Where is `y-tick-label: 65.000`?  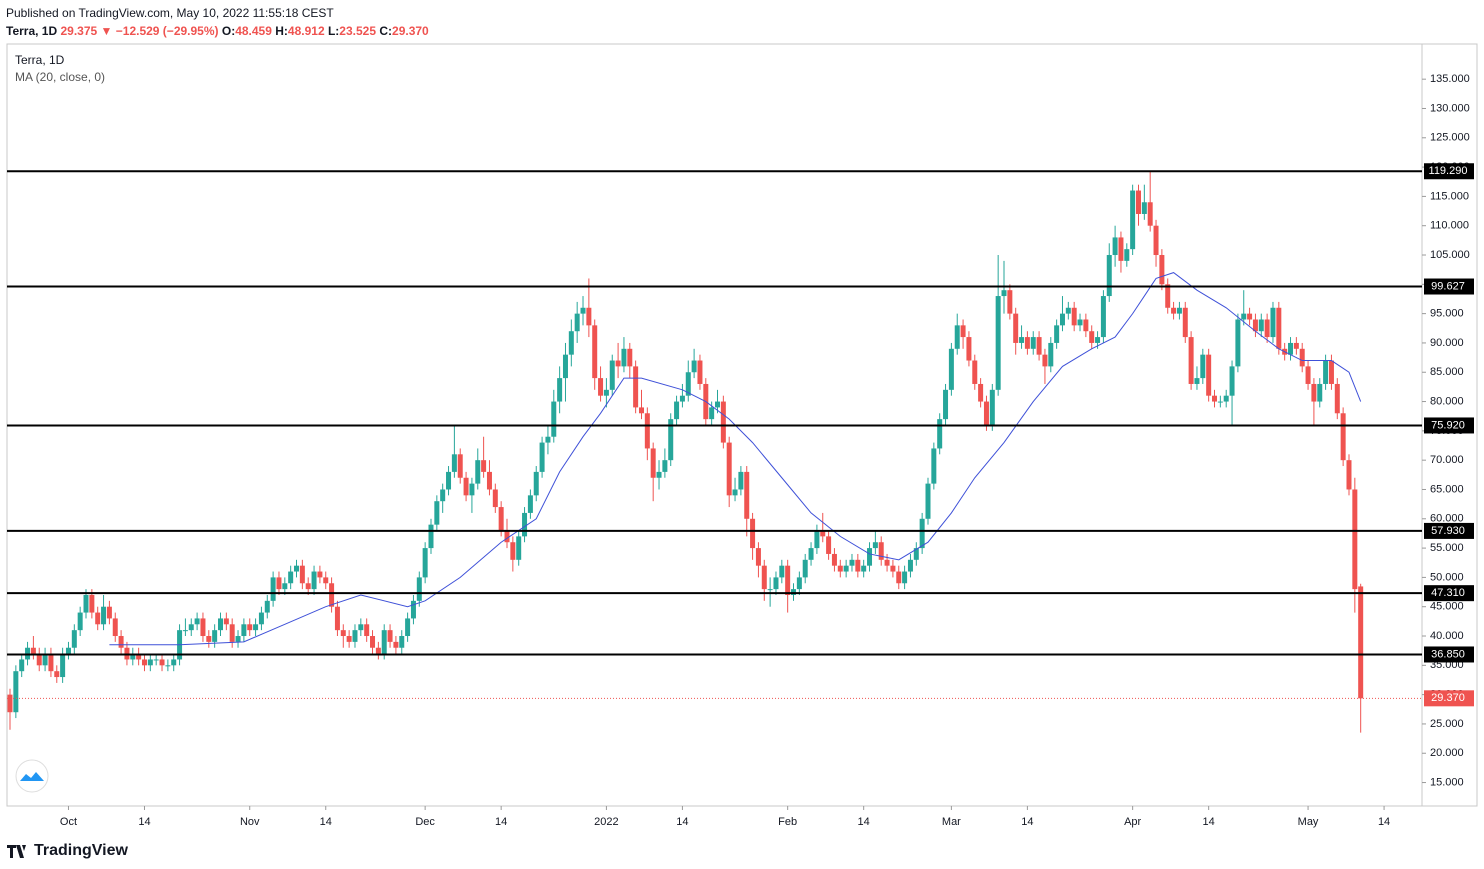 y-tick-label: 65.000 is located at coordinates (1447, 489).